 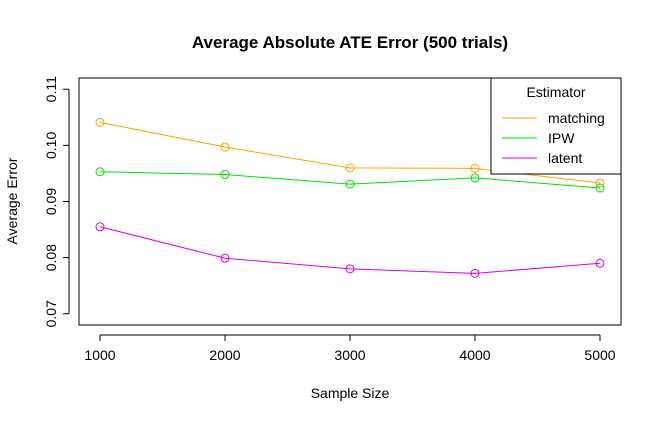 What do you see at coordinates (51, 201) in the screenshot?
I see `y-tick-label: 0.09` at bounding box center [51, 201].